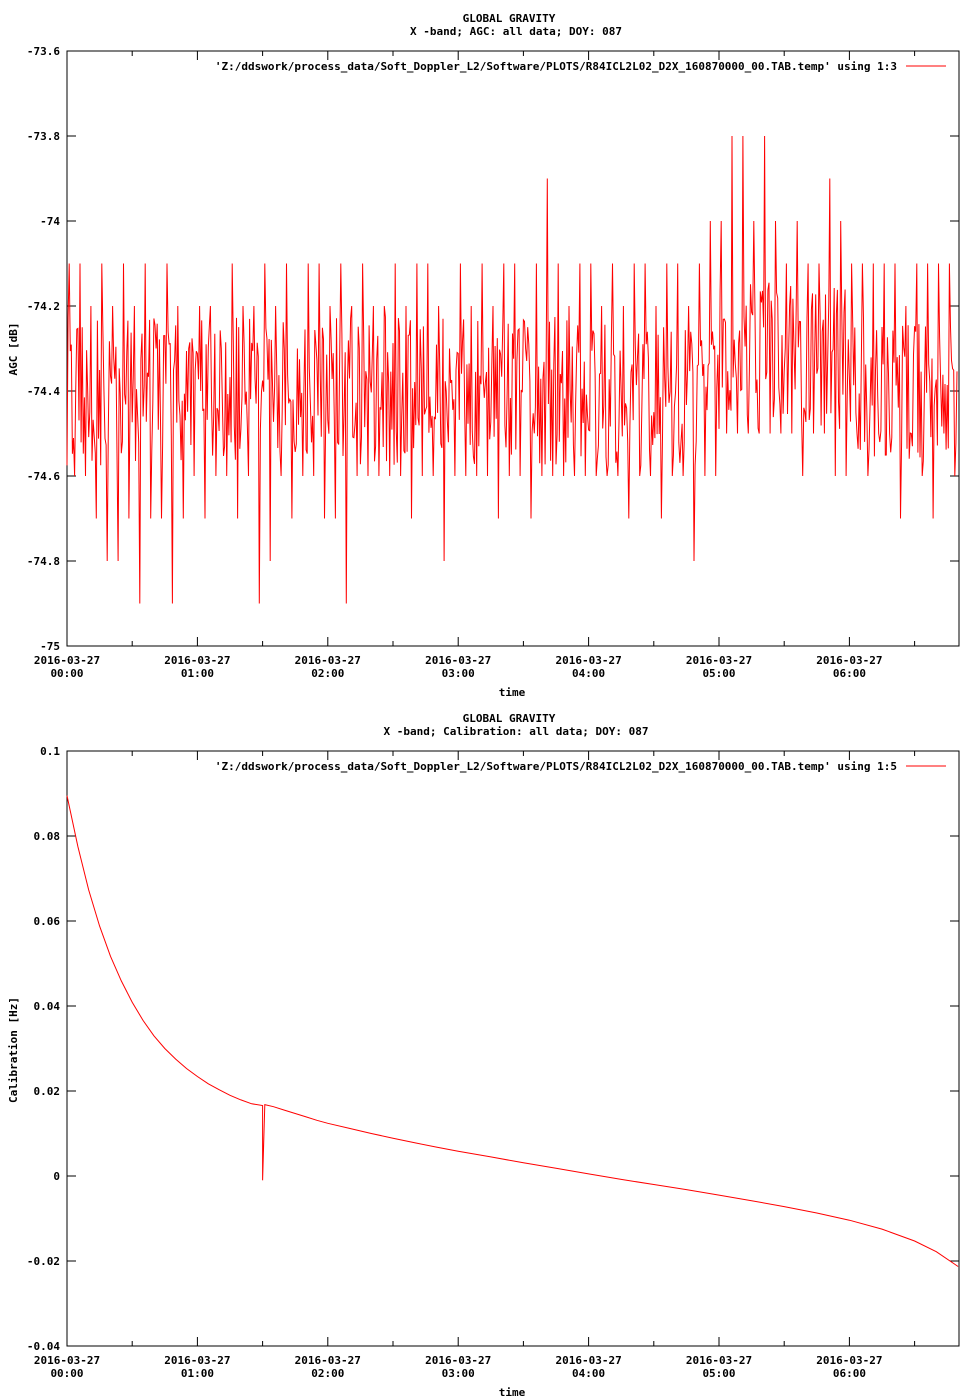 The height and width of the screenshot is (1400, 980). What do you see at coordinates (13, 349) in the screenshot?
I see `agc-y-axis-label: AGC [dB]` at bounding box center [13, 349].